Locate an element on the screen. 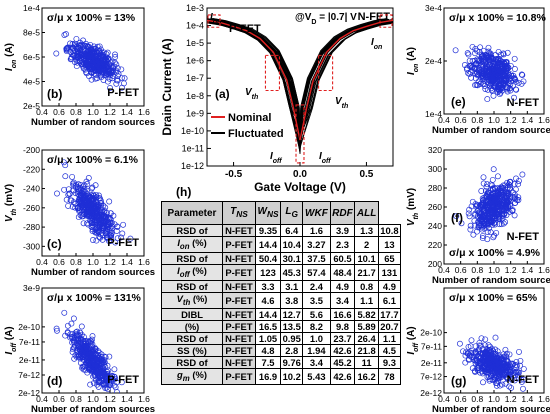 The height and width of the screenshot is (414, 550). table-cell: 3.3 is located at coordinates (268, 286).